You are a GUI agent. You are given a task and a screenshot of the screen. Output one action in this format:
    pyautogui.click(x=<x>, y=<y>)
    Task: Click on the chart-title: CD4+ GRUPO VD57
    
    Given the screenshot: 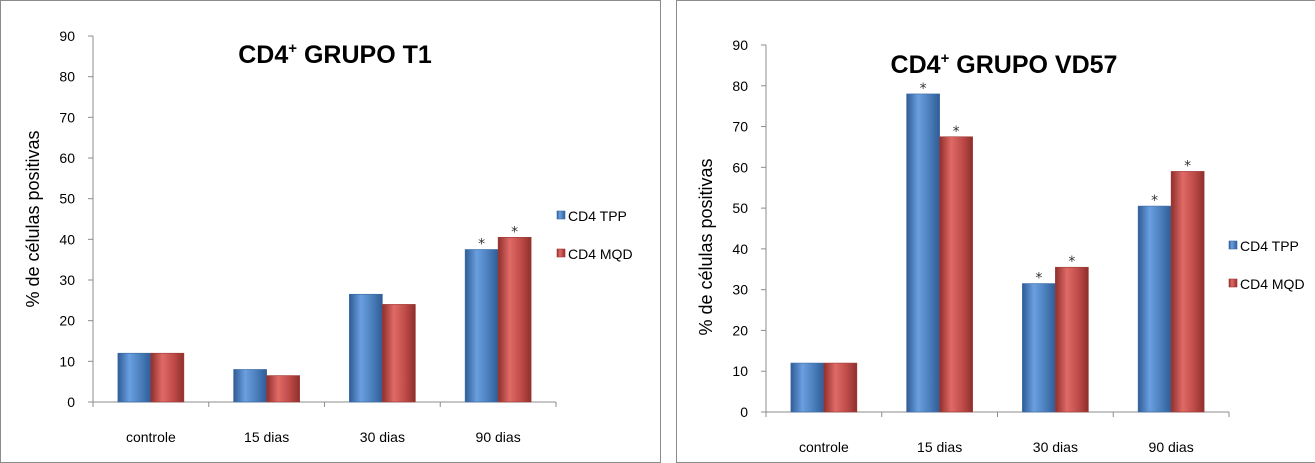 What is the action you would take?
    pyautogui.click(x=1004, y=64)
    